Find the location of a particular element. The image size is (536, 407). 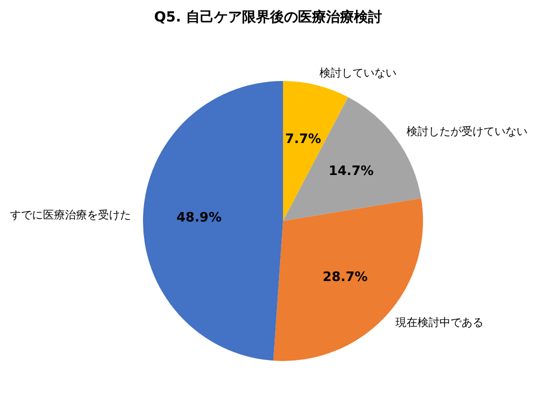

data-label: 48.9% is located at coordinates (199, 218).